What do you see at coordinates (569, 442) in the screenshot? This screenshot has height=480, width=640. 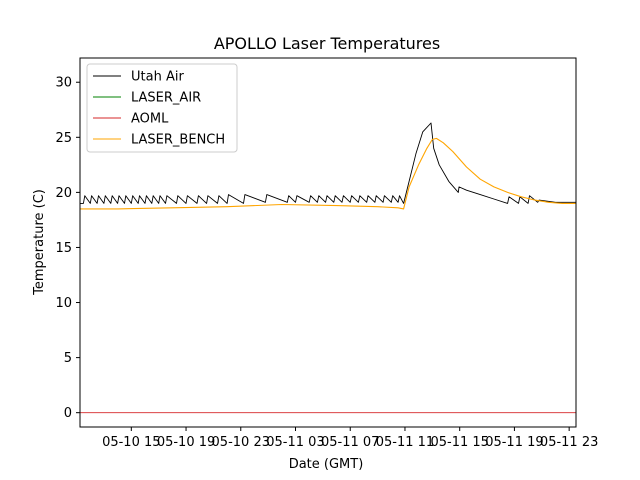 I see `x-tick-label: 05-11 23` at bounding box center [569, 442].